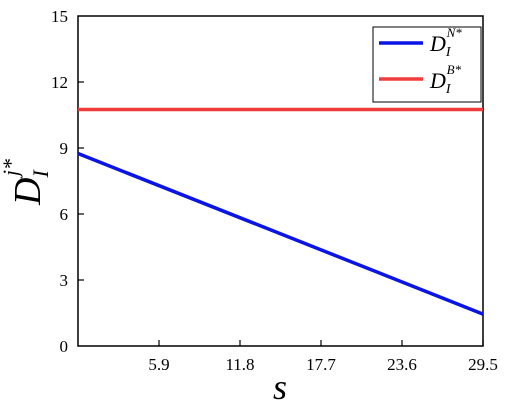 This screenshot has width=505, height=406. What do you see at coordinates (402, 364) in the screenshot?
I see `x-tick-label: 23.6` at bounding box center [402, 364].